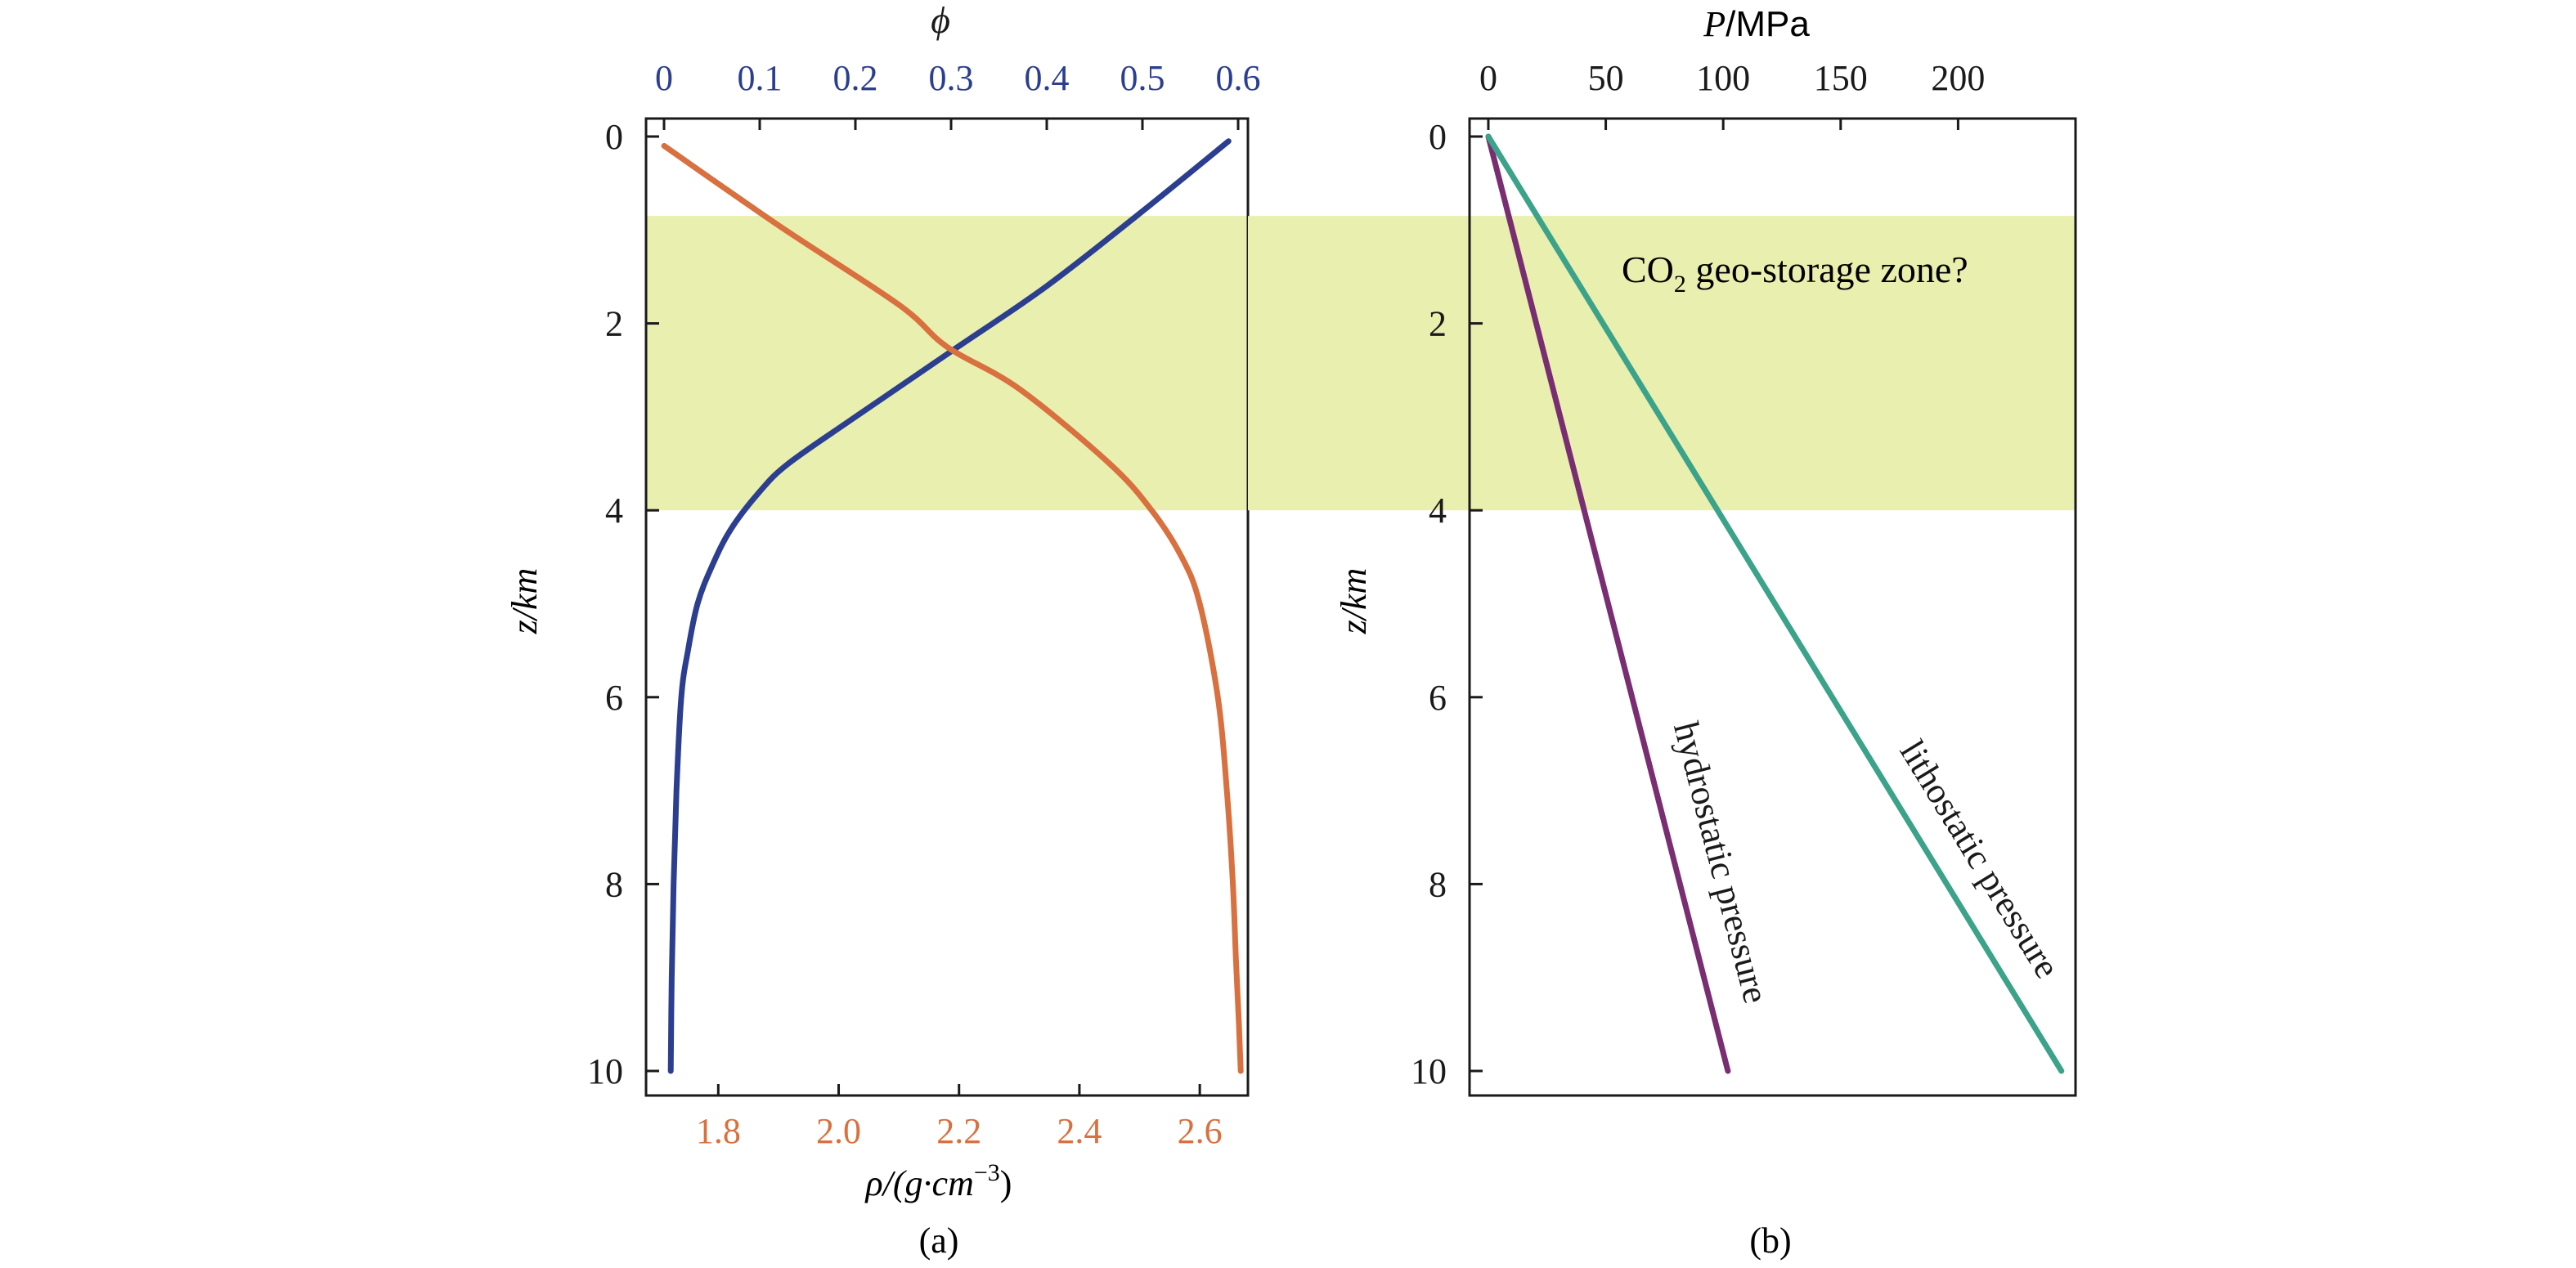  I want to click on phi-tick-label: 0.5, so click(1142, 78).